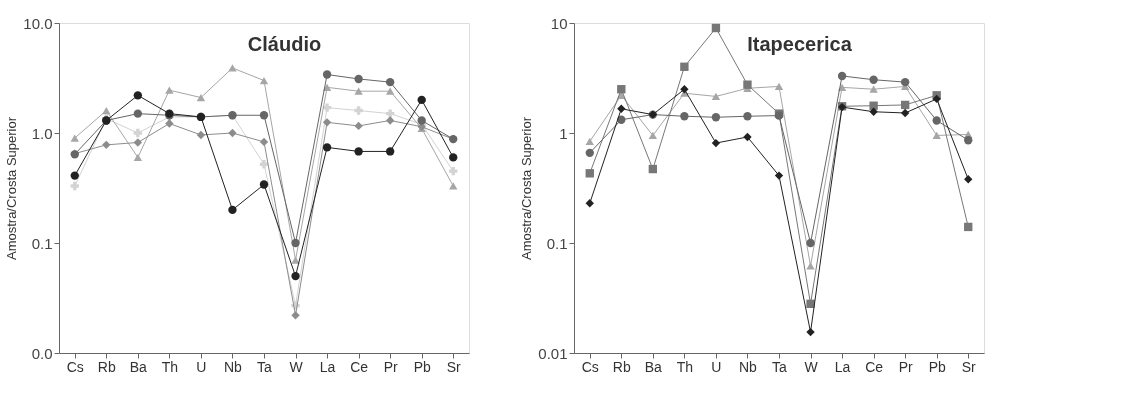 The image size is (1122, 415). Describe the element at coordinates (553, 353) in the screenshot. I see `y-tick-label: 0.01` at that location.